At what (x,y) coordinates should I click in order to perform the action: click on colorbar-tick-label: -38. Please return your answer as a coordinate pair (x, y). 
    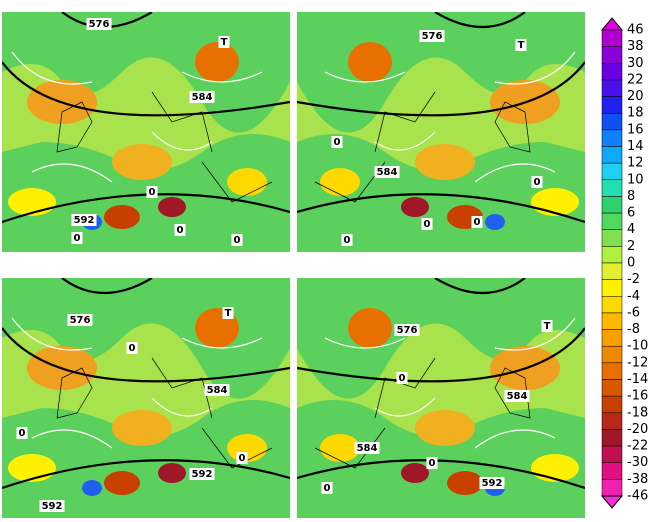
    Looking at the image, I should click on (637, 479).